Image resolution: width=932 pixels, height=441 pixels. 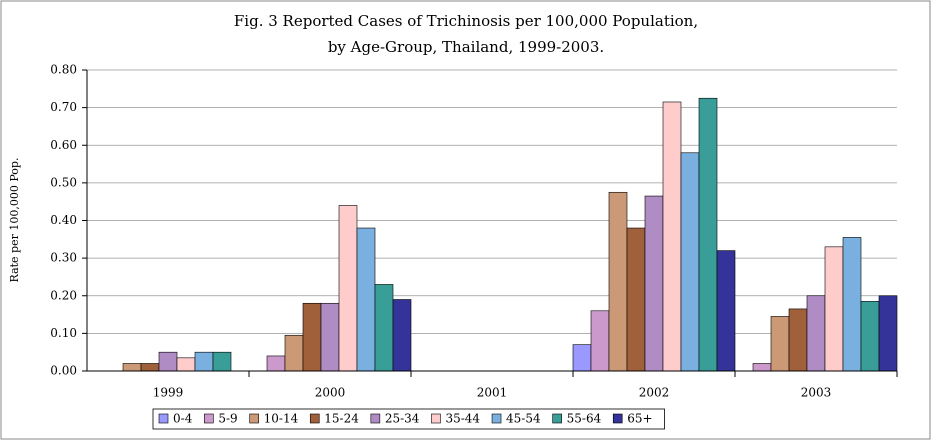 I want to click on legend-label: 35-44, so click(x=462, y=419).